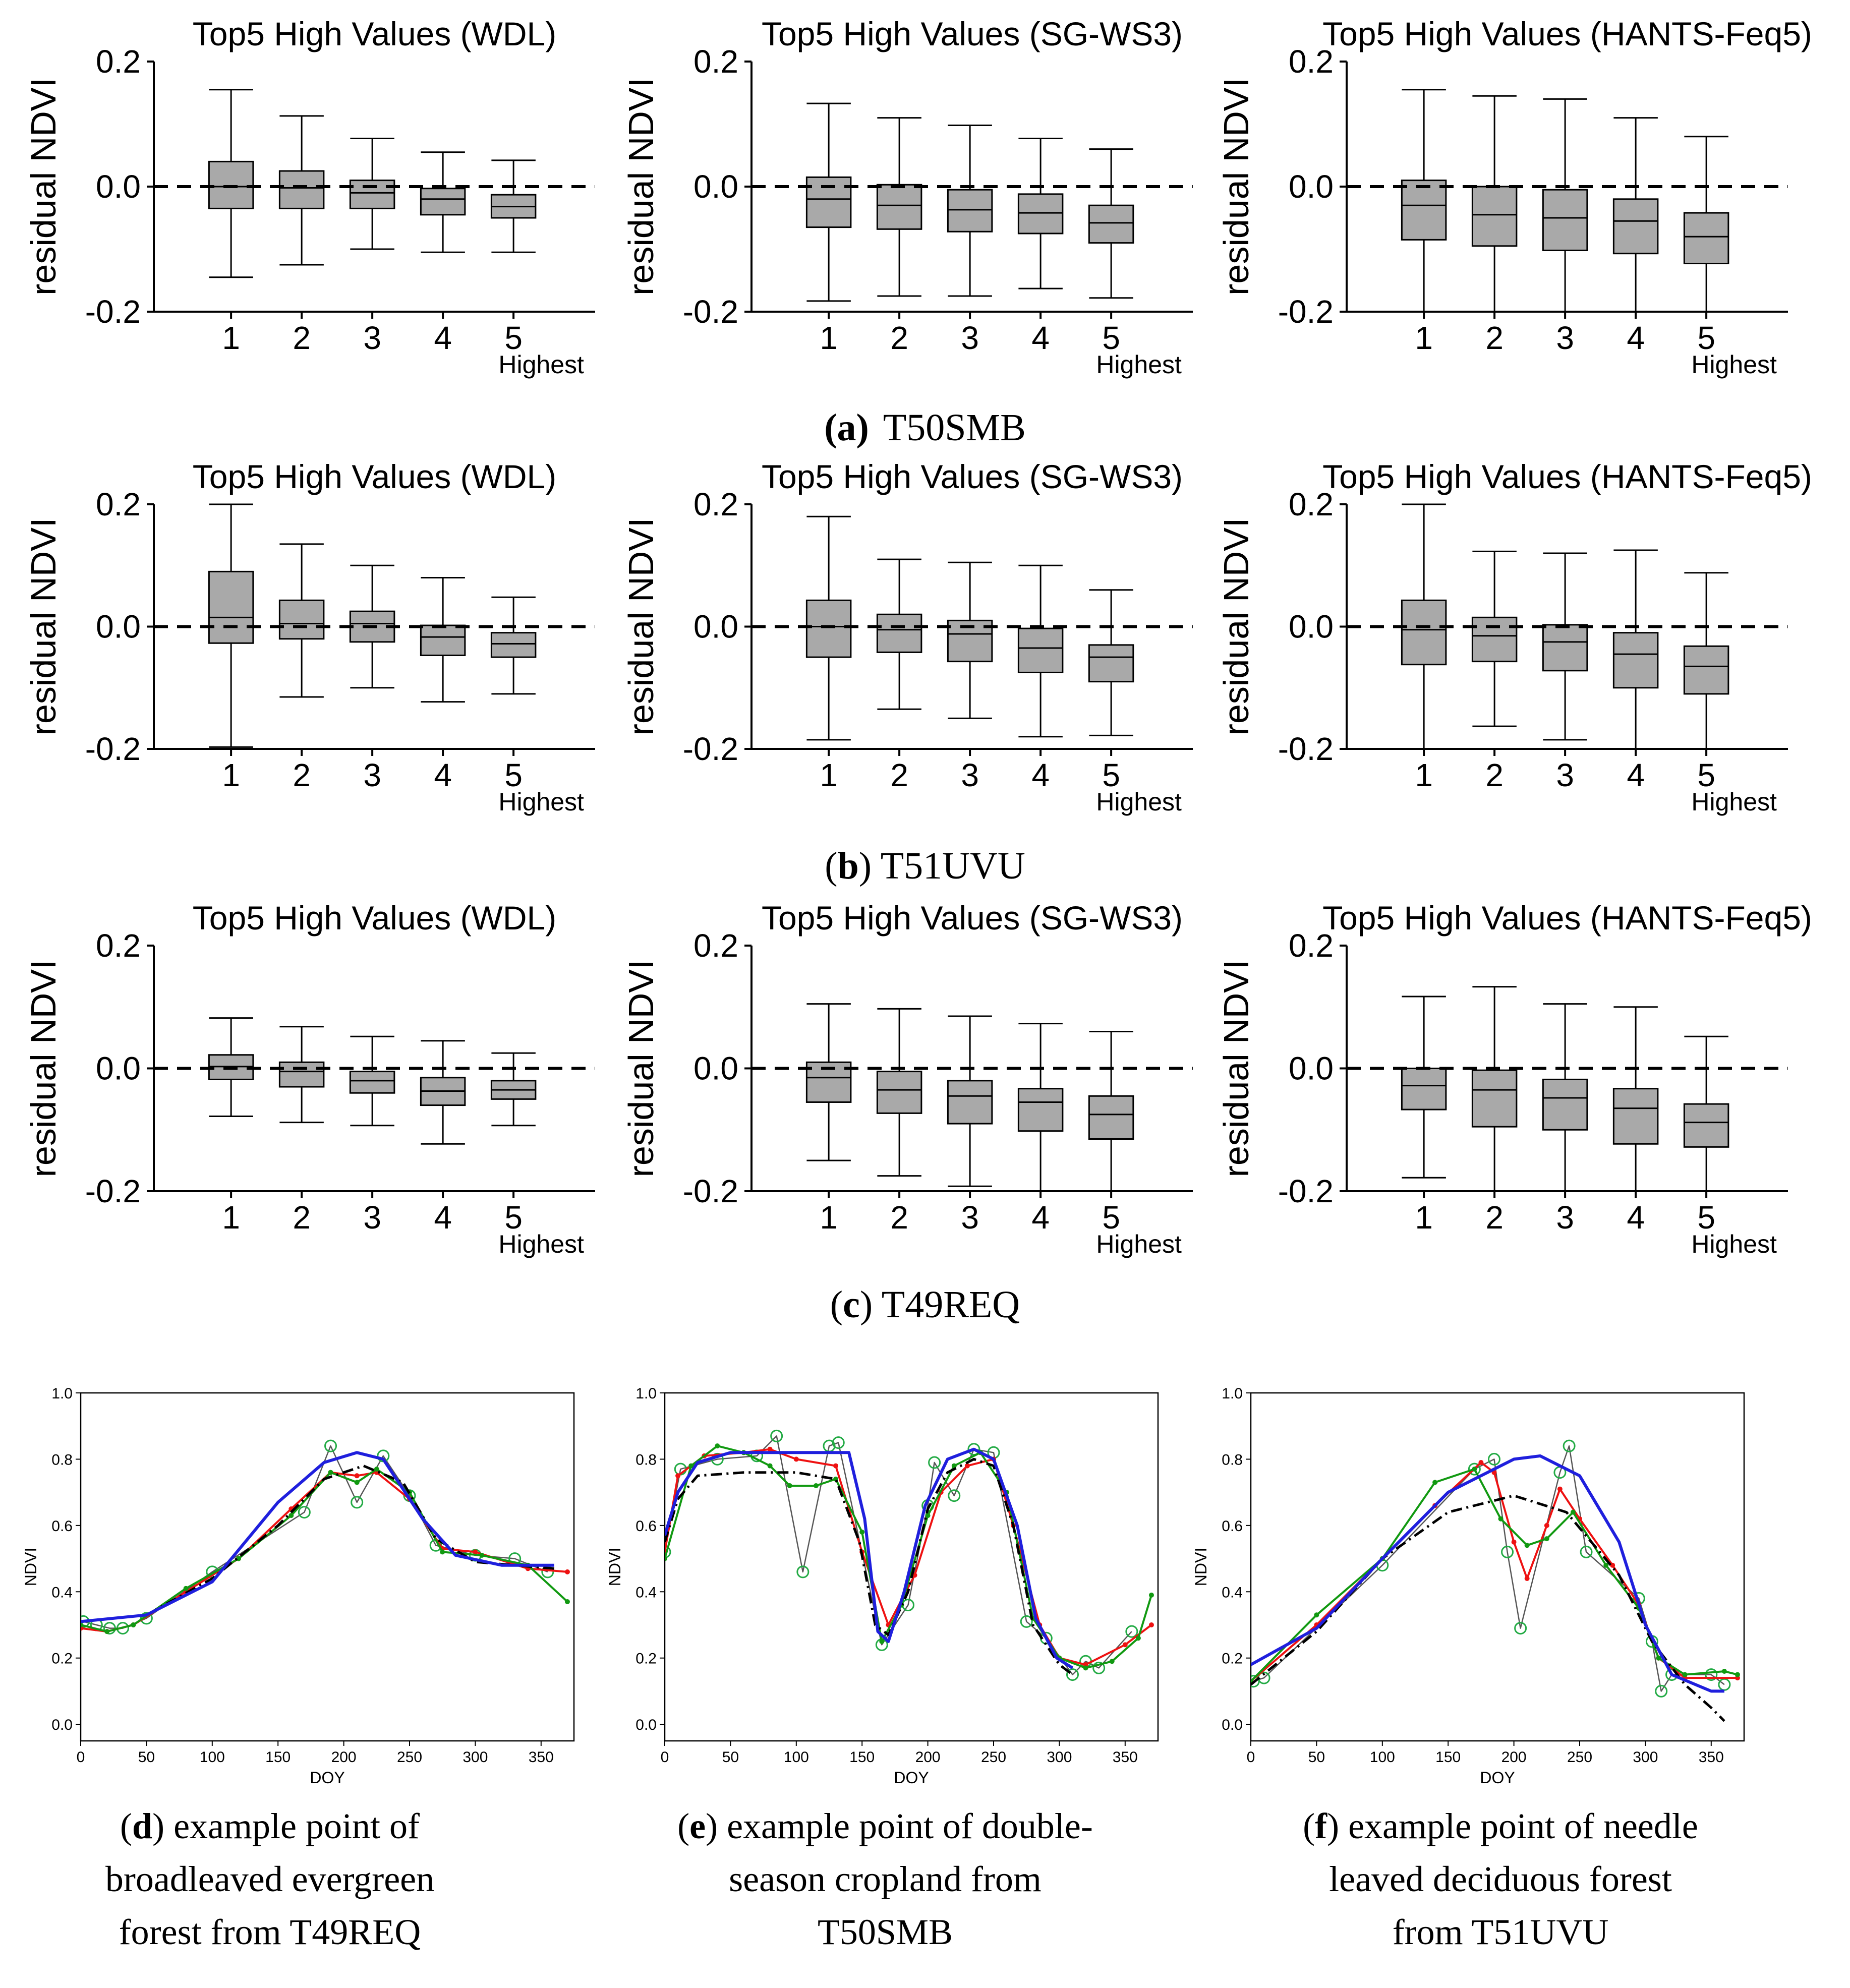 The height and width of the screenshot is (1988, 1850). What do you see at coordinates (1500, 1879) in the screenshot?
I see `caption-f-line2: leaved deciduous forest` at bounding box center [1500, 1879].